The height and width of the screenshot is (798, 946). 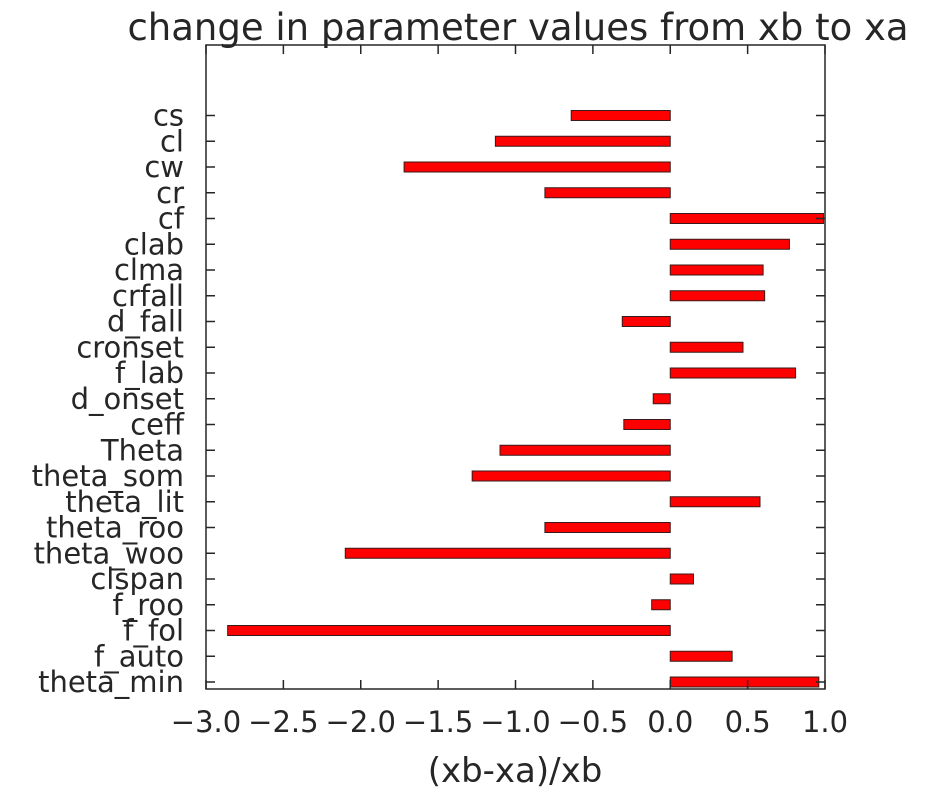 I want to click on x-tick-label: −3.0, so click(x=206, y=722).